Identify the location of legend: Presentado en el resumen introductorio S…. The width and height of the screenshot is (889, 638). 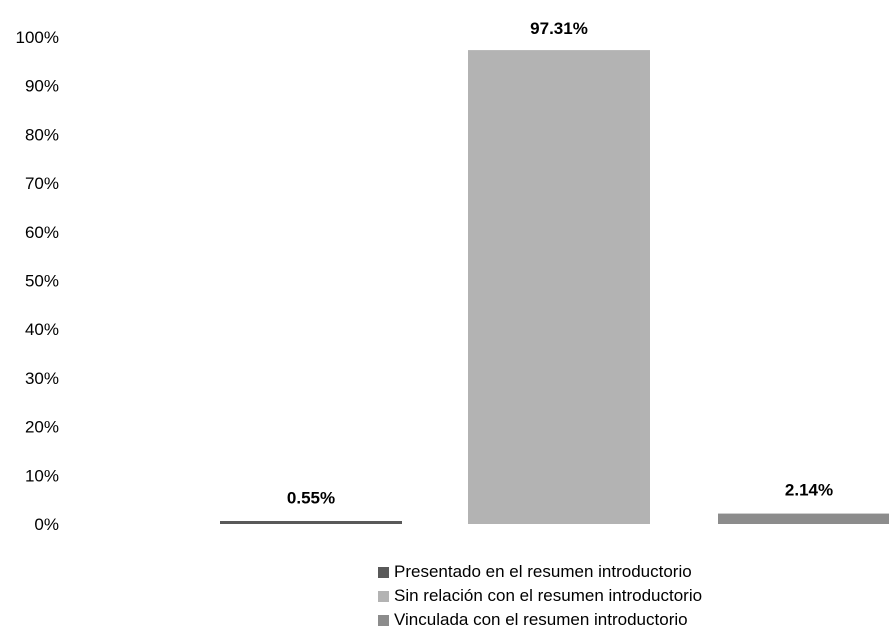
(540, 596).